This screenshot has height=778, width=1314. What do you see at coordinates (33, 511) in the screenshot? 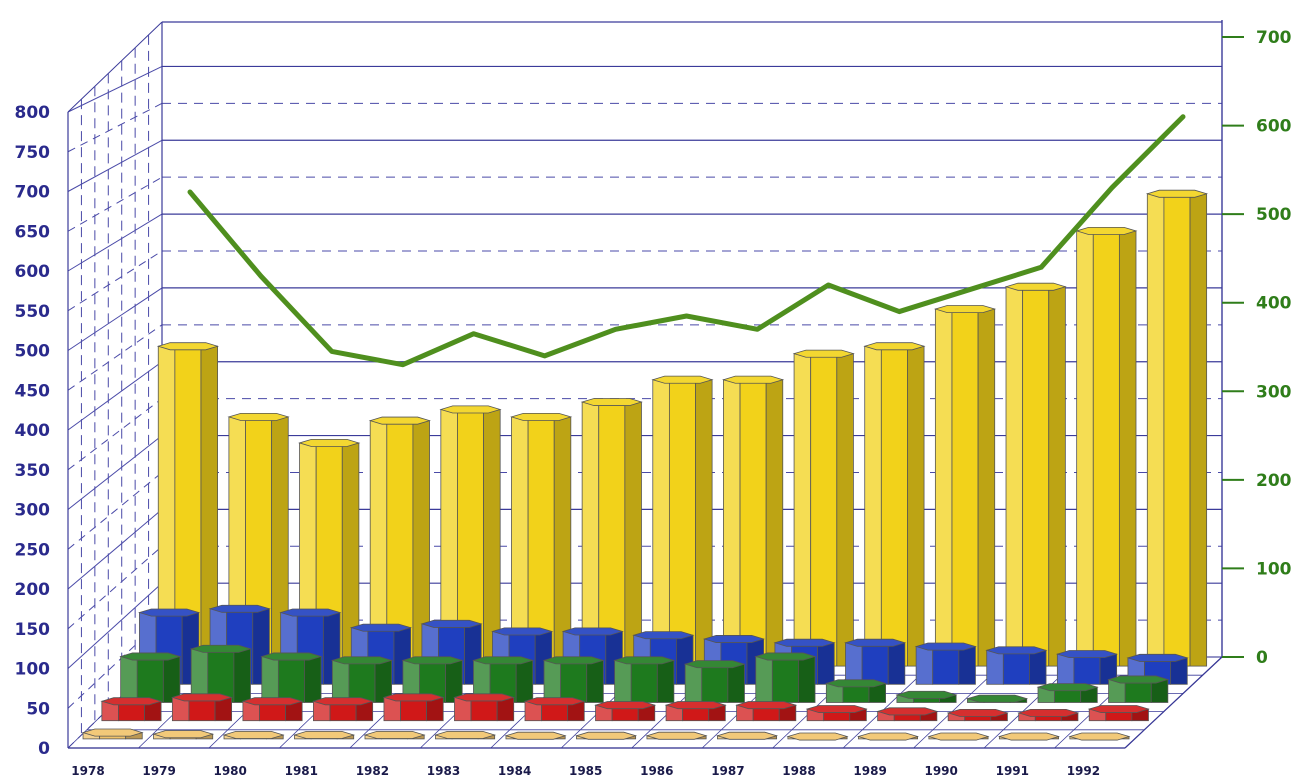
I see `y-left-tick-label: 300` at bounding box center [33, 511].